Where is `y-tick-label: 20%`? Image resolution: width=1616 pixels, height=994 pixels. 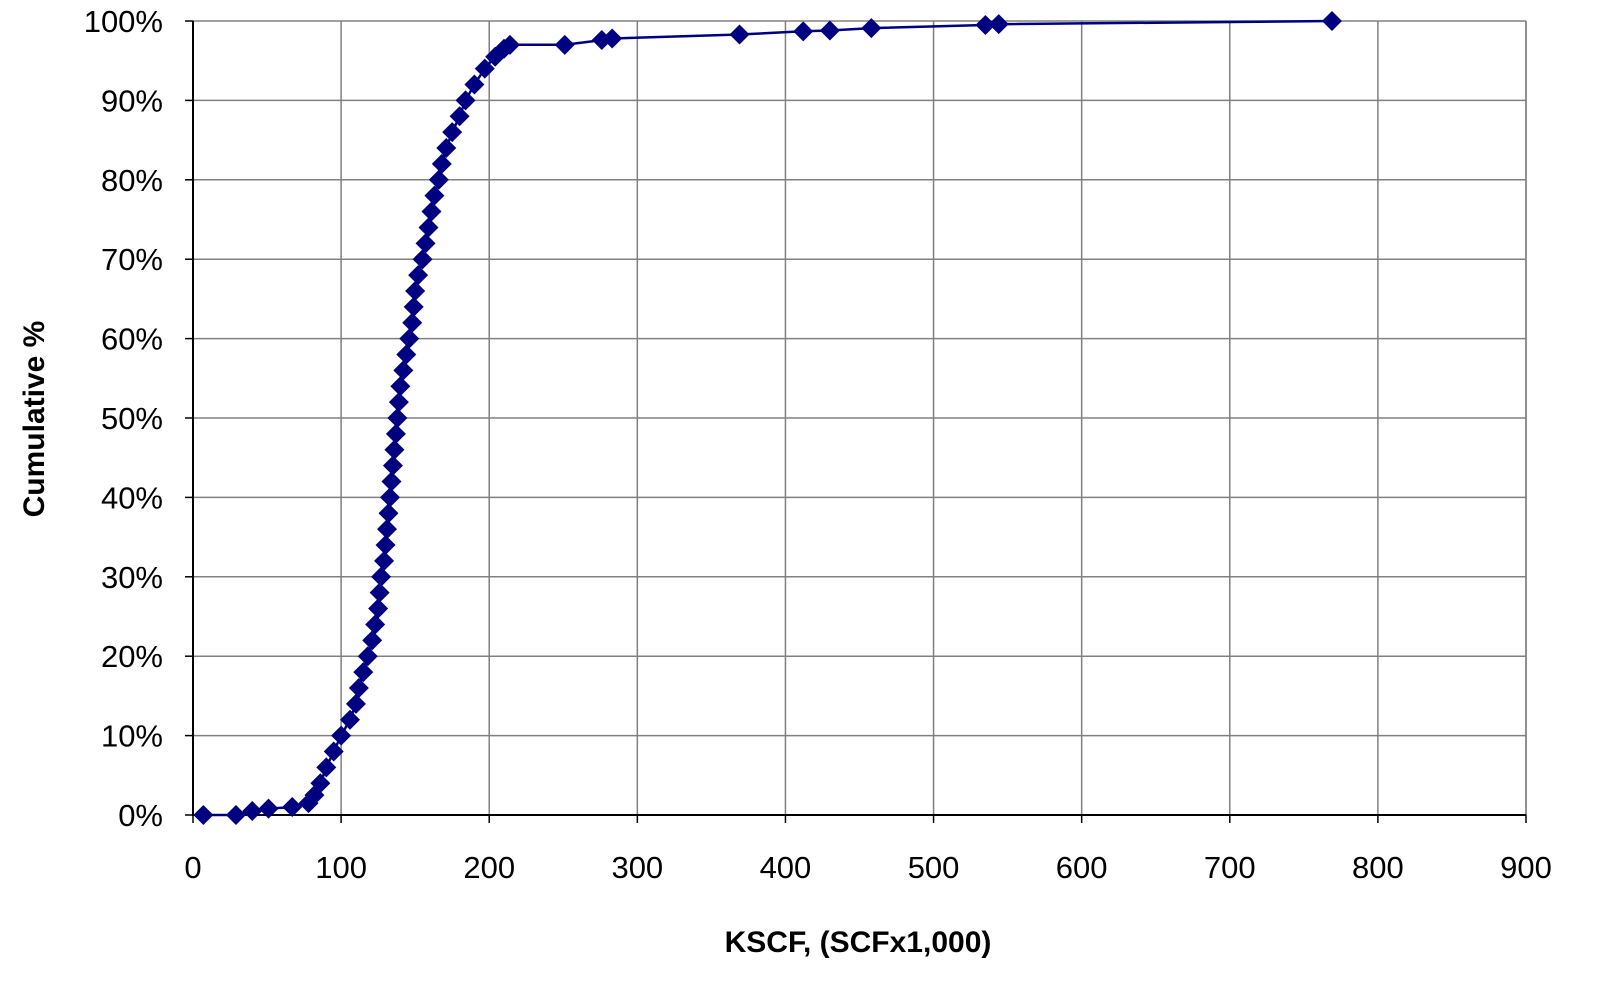 y-tick-label: 20% is located at coordinates (132, 656).